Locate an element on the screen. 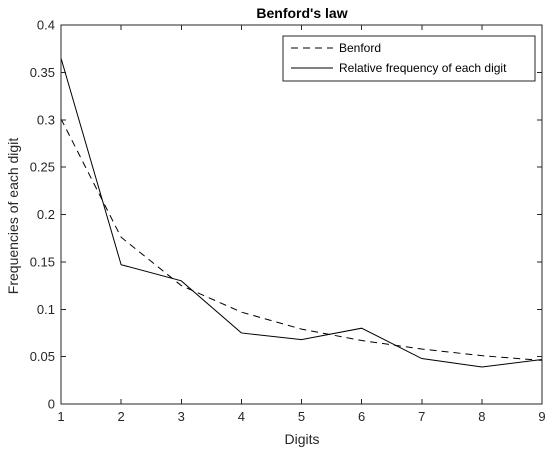 The height and width of the screenshot is (455, 550). y-tick-label: 0 is located at coordinates (51, 404).